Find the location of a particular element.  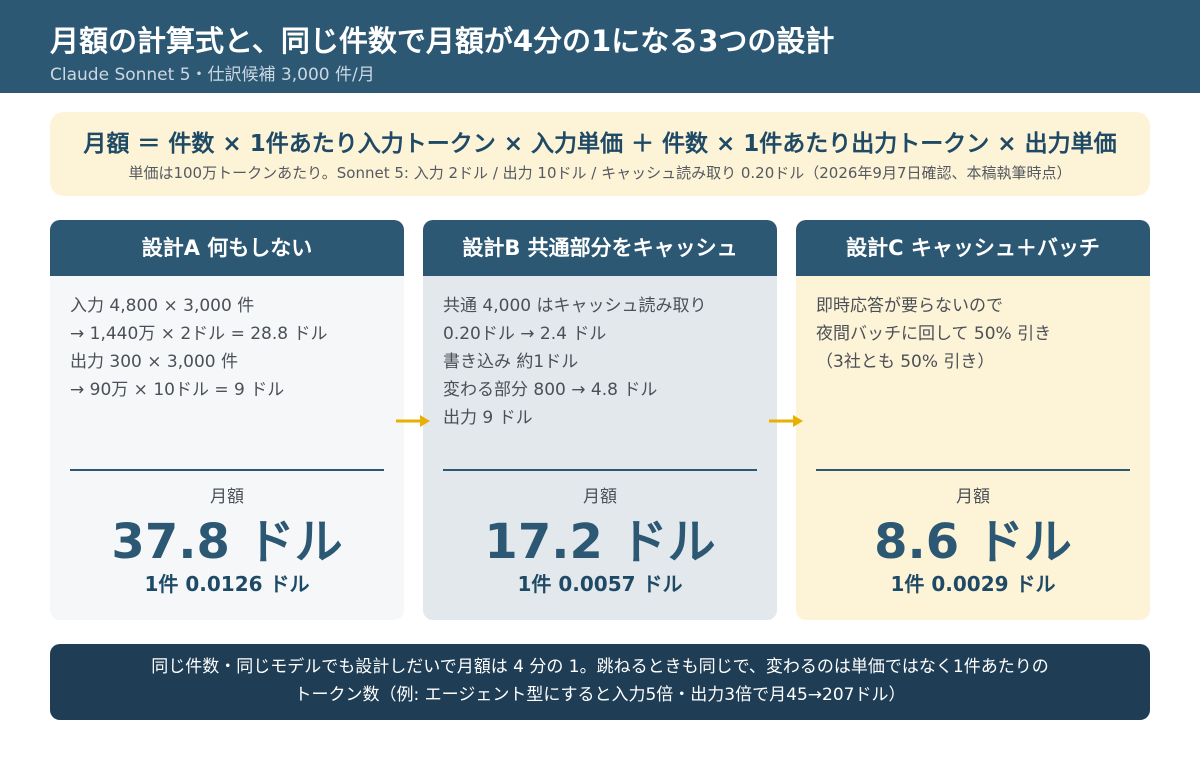

detail-line: （3社とも 50% 引き） is located at coordinates (905, 362).